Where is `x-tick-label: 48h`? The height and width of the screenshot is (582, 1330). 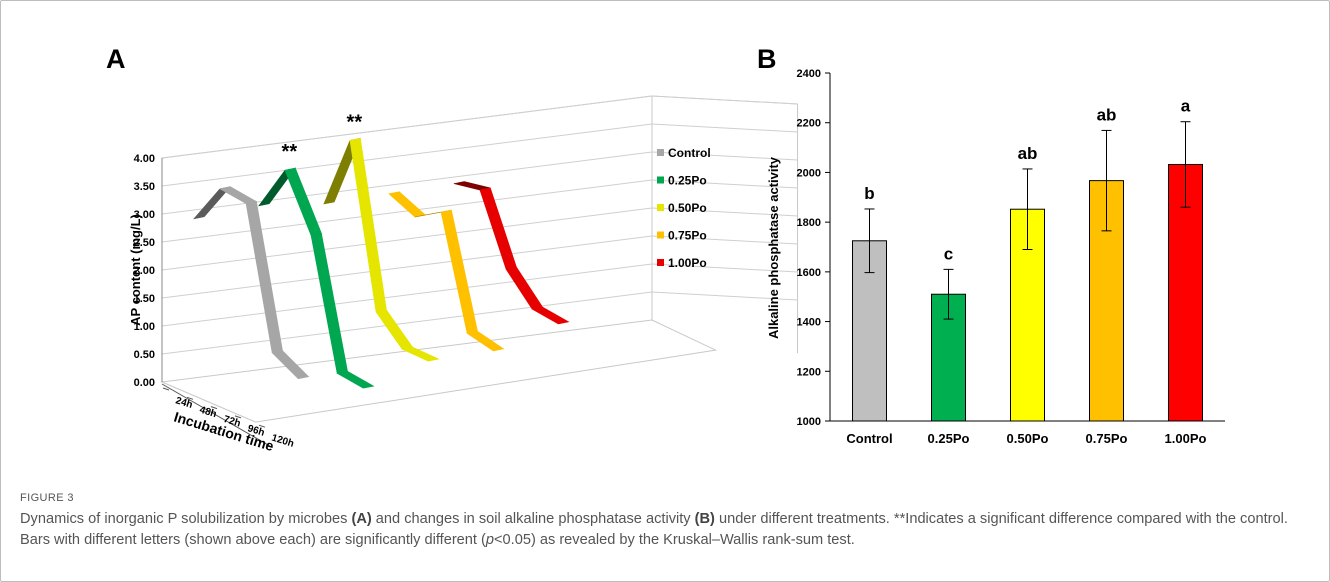 x-tick-label: 48h is located at coordinates (208, 413).